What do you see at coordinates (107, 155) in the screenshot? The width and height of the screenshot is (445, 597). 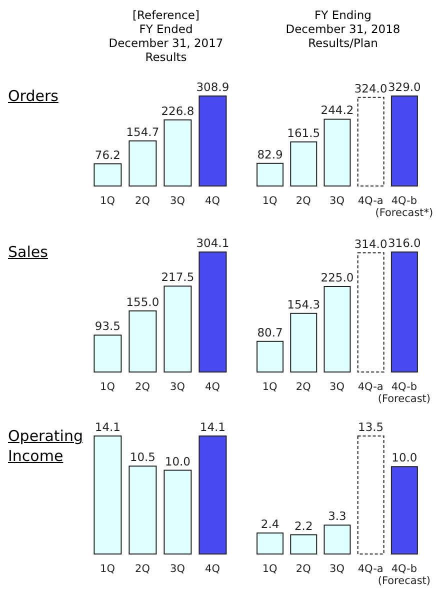 I see `data-label: 76.2` at bounding box center [107, 155].